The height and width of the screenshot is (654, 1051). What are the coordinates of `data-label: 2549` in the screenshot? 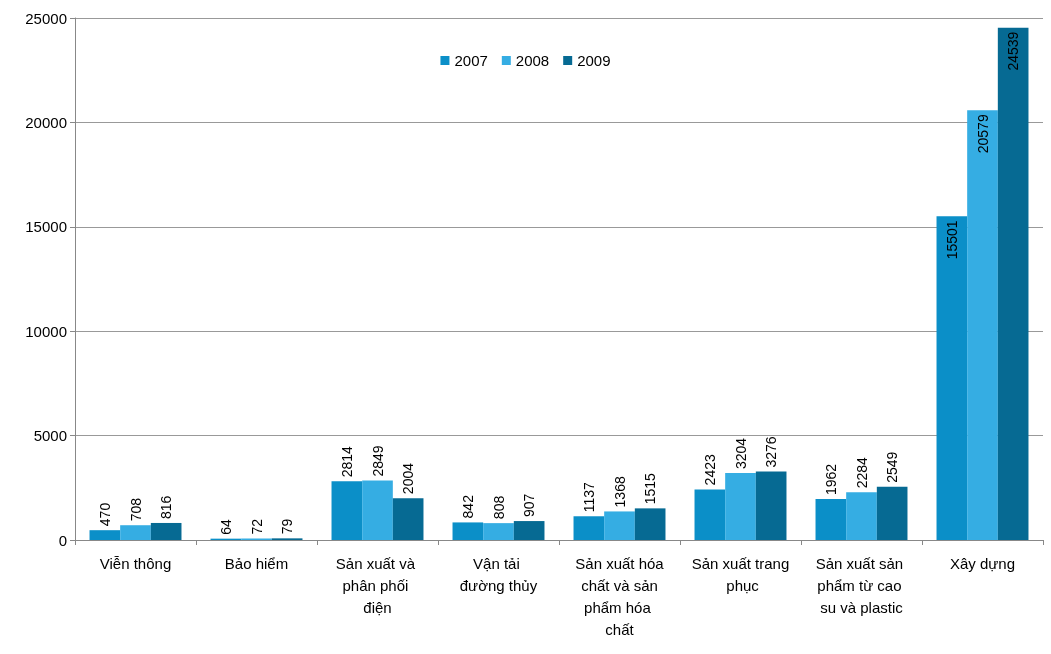 It's located at (892, 467).